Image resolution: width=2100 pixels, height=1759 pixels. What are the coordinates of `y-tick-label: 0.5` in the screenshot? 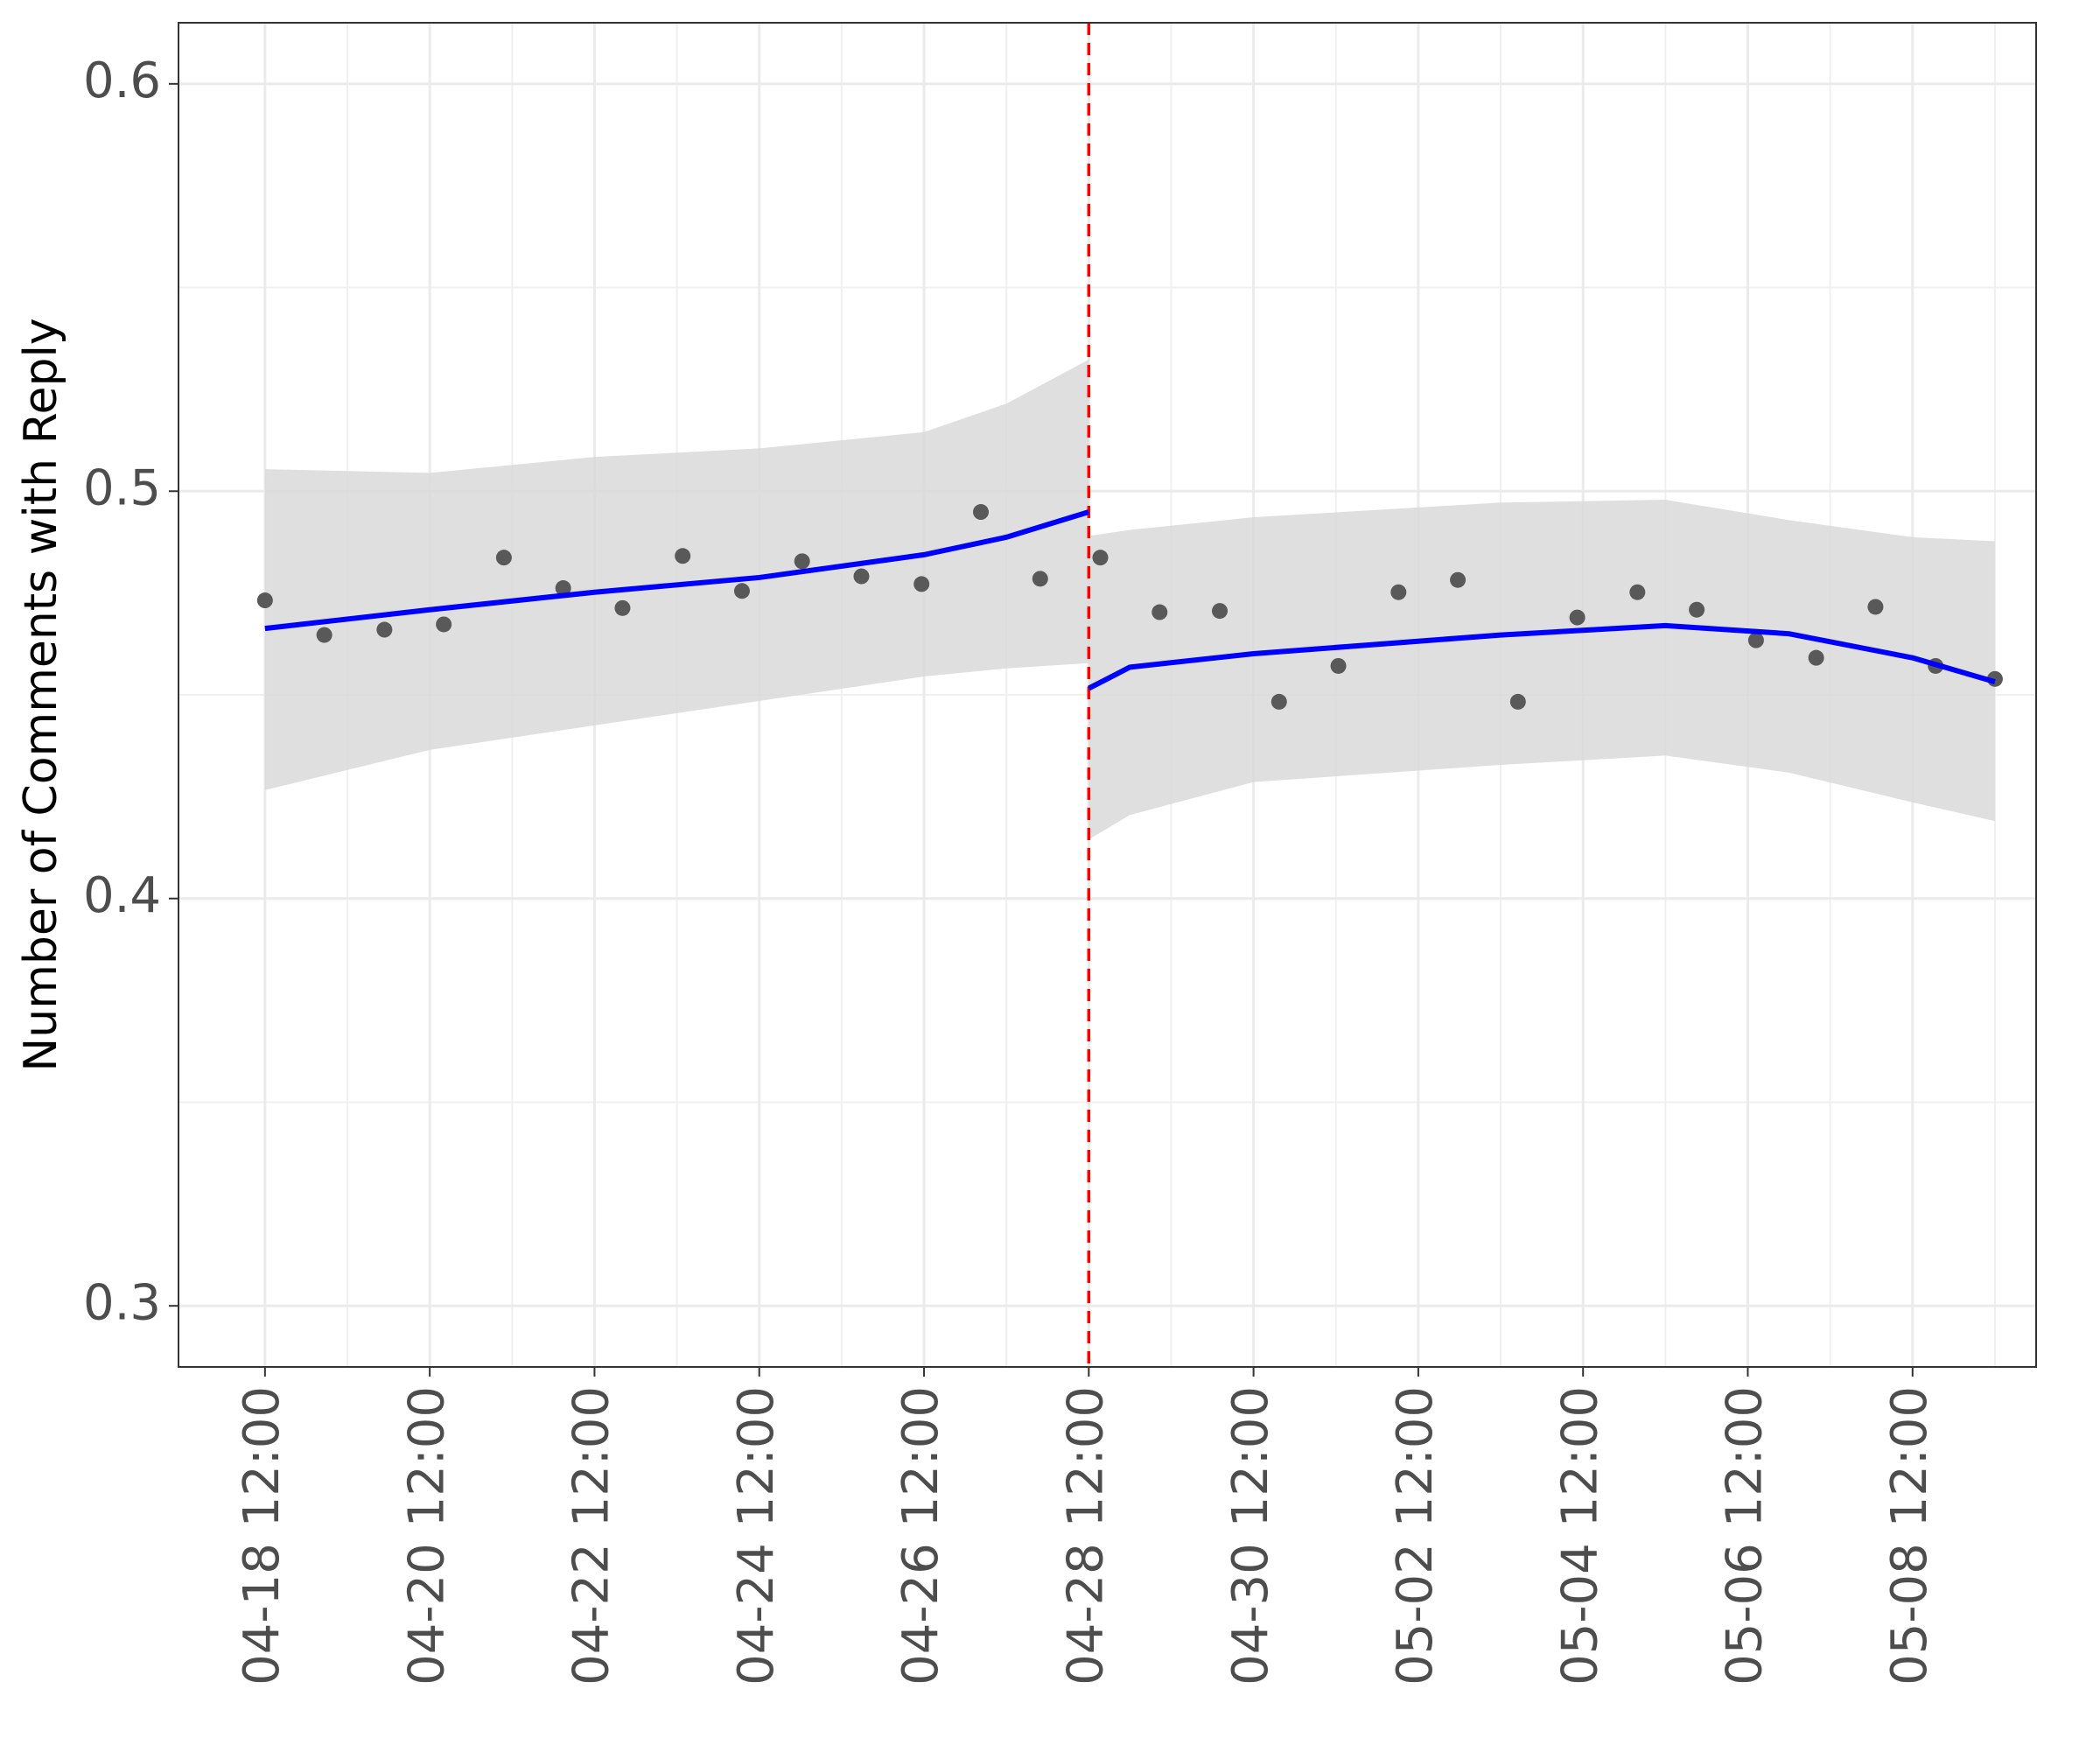 It's located at (122, 488).